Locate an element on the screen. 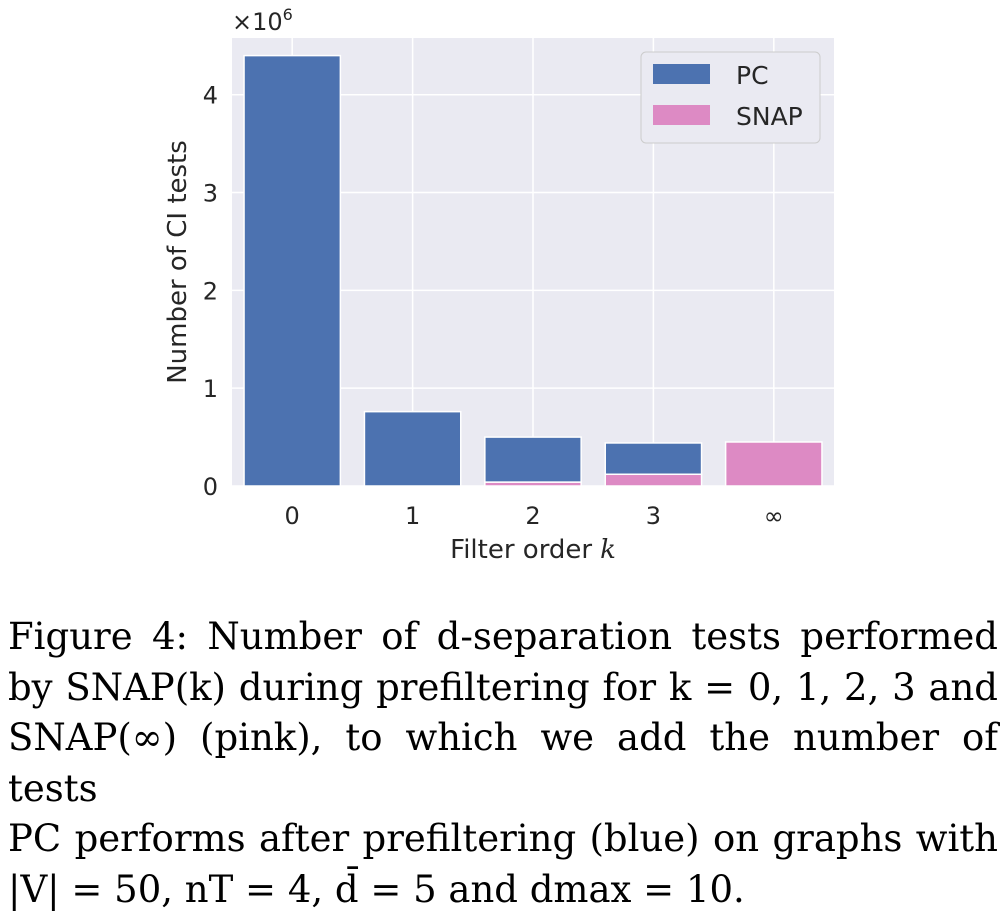 Image resolution: width=1000 pixels, height=915 pixels. x-tick-label: 3 is located at coordinates (653, 516).